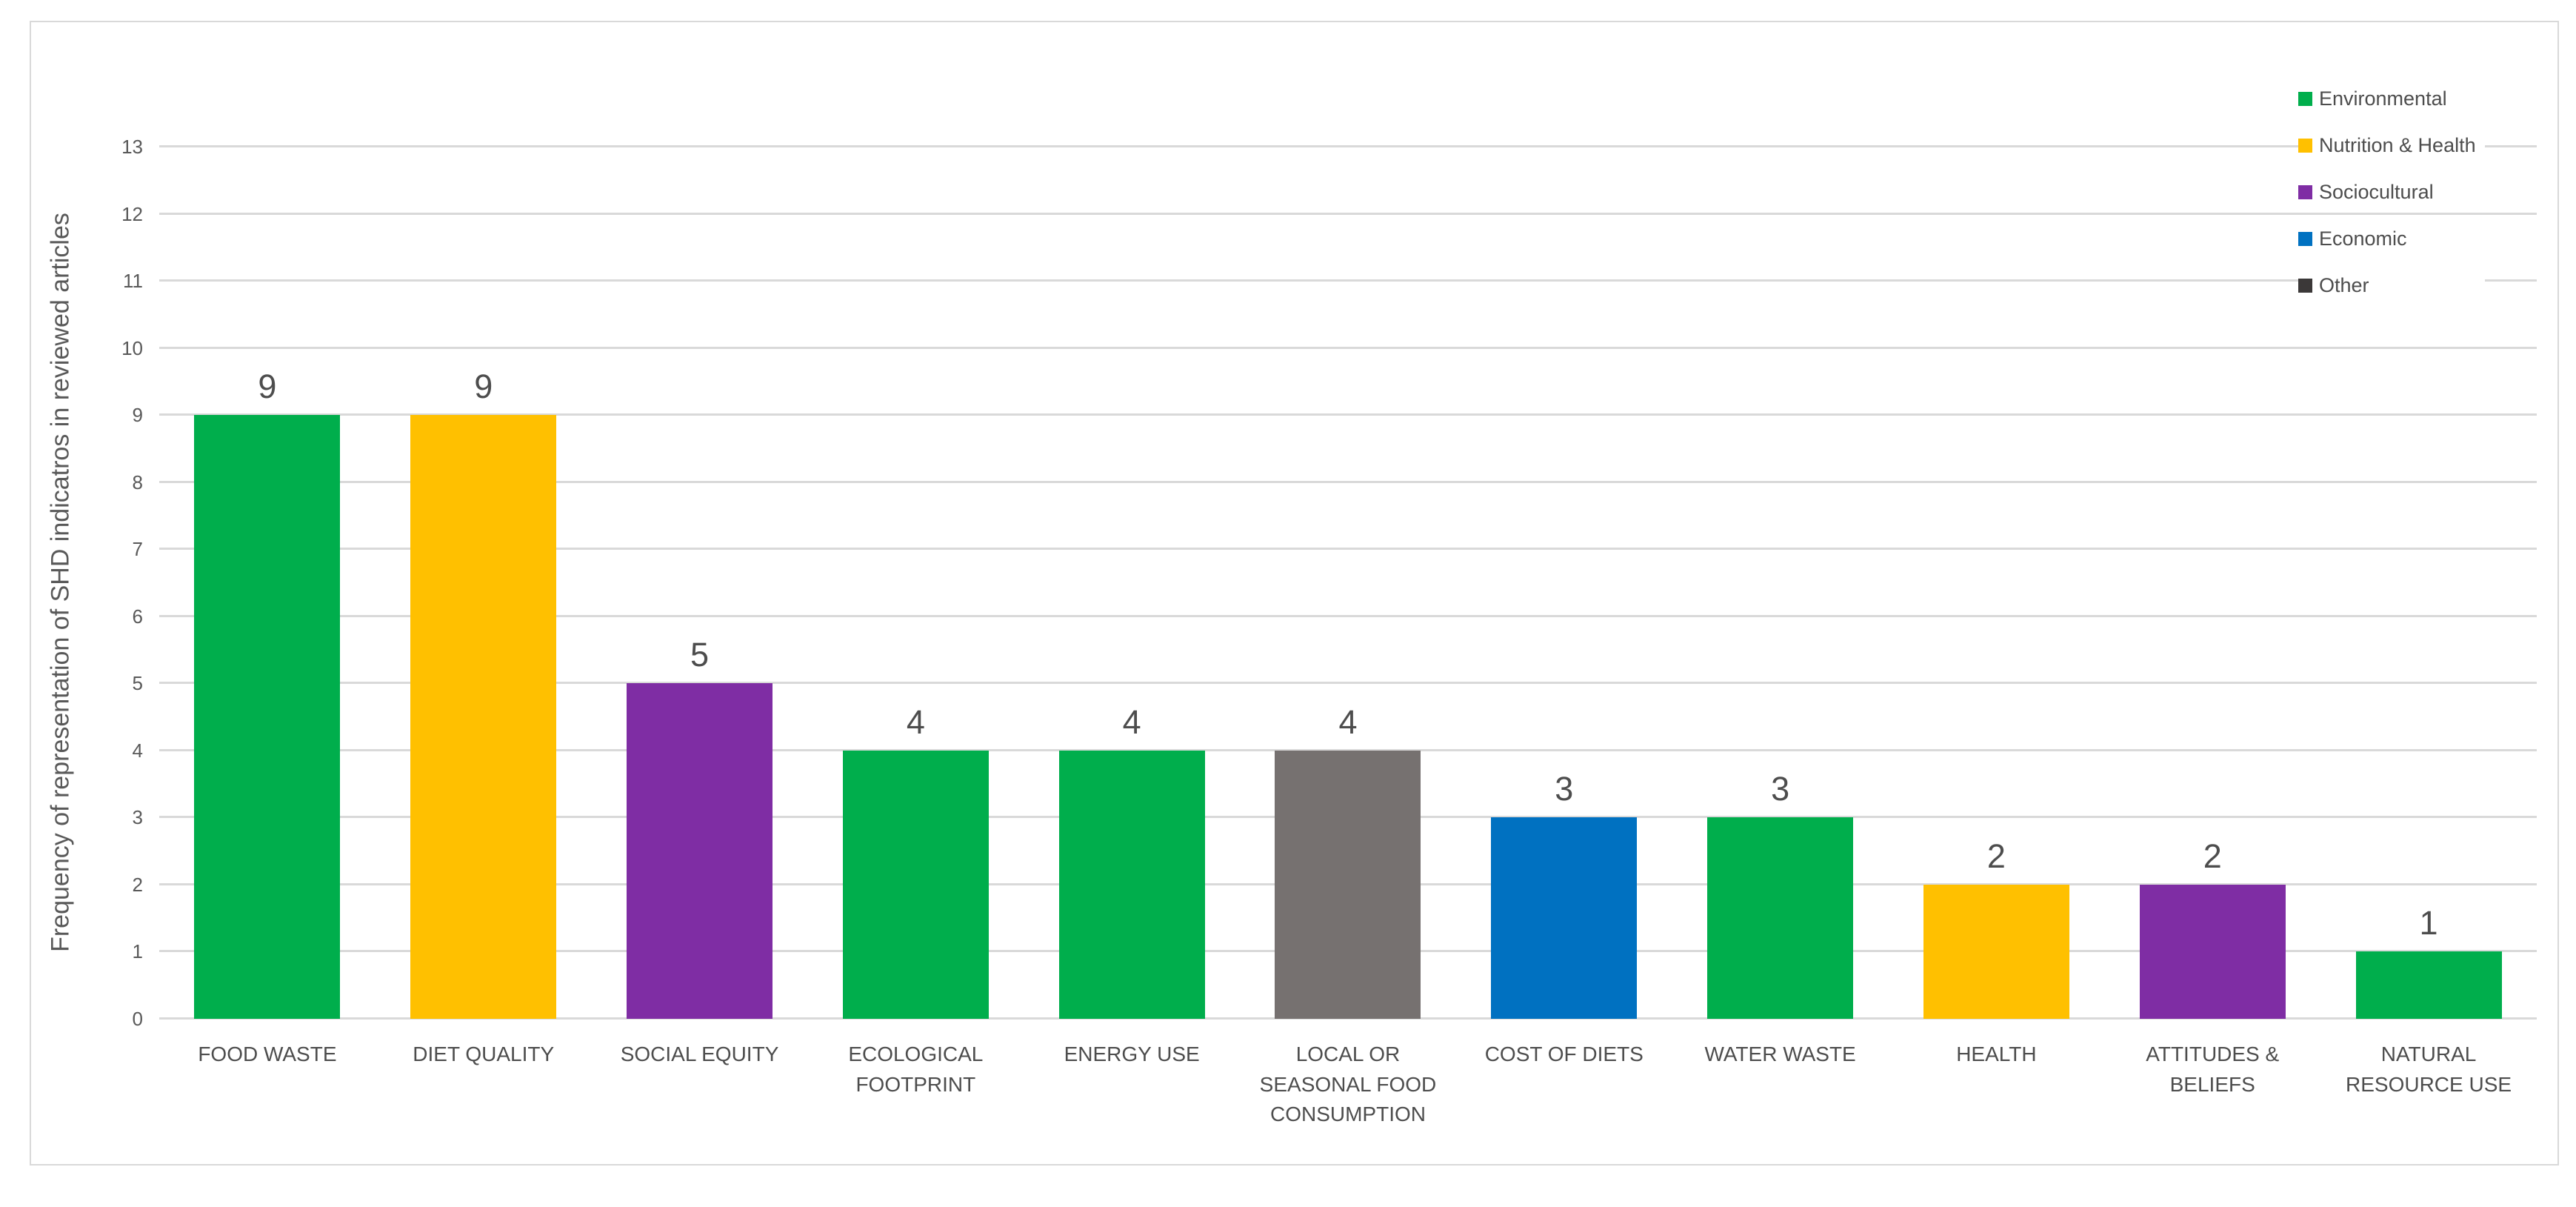 This screenshot has width=2576, height=1207. What do you see at coordinates (699, 1054) in the screenshot?
I see `x-category-label: SOCIAL EQUITY` at bounding box center [699, 1054].